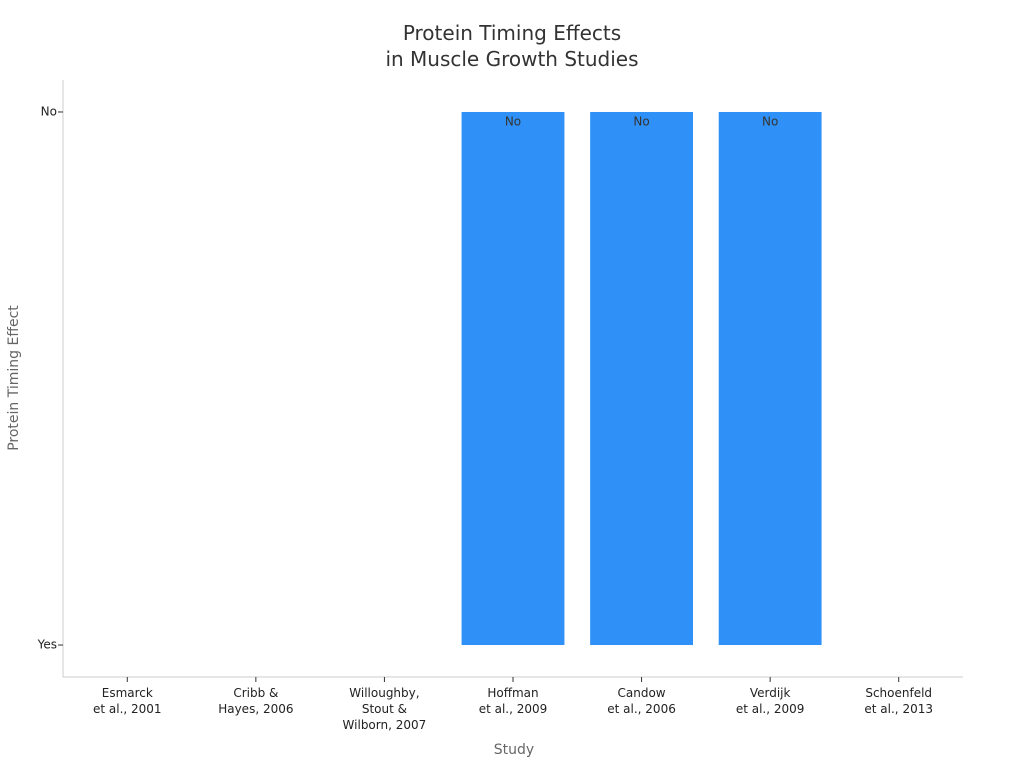 The image size is (1024, 768). I want to click on x-tick-label: Schoenfeld et al., 2013, so click(898, 701).